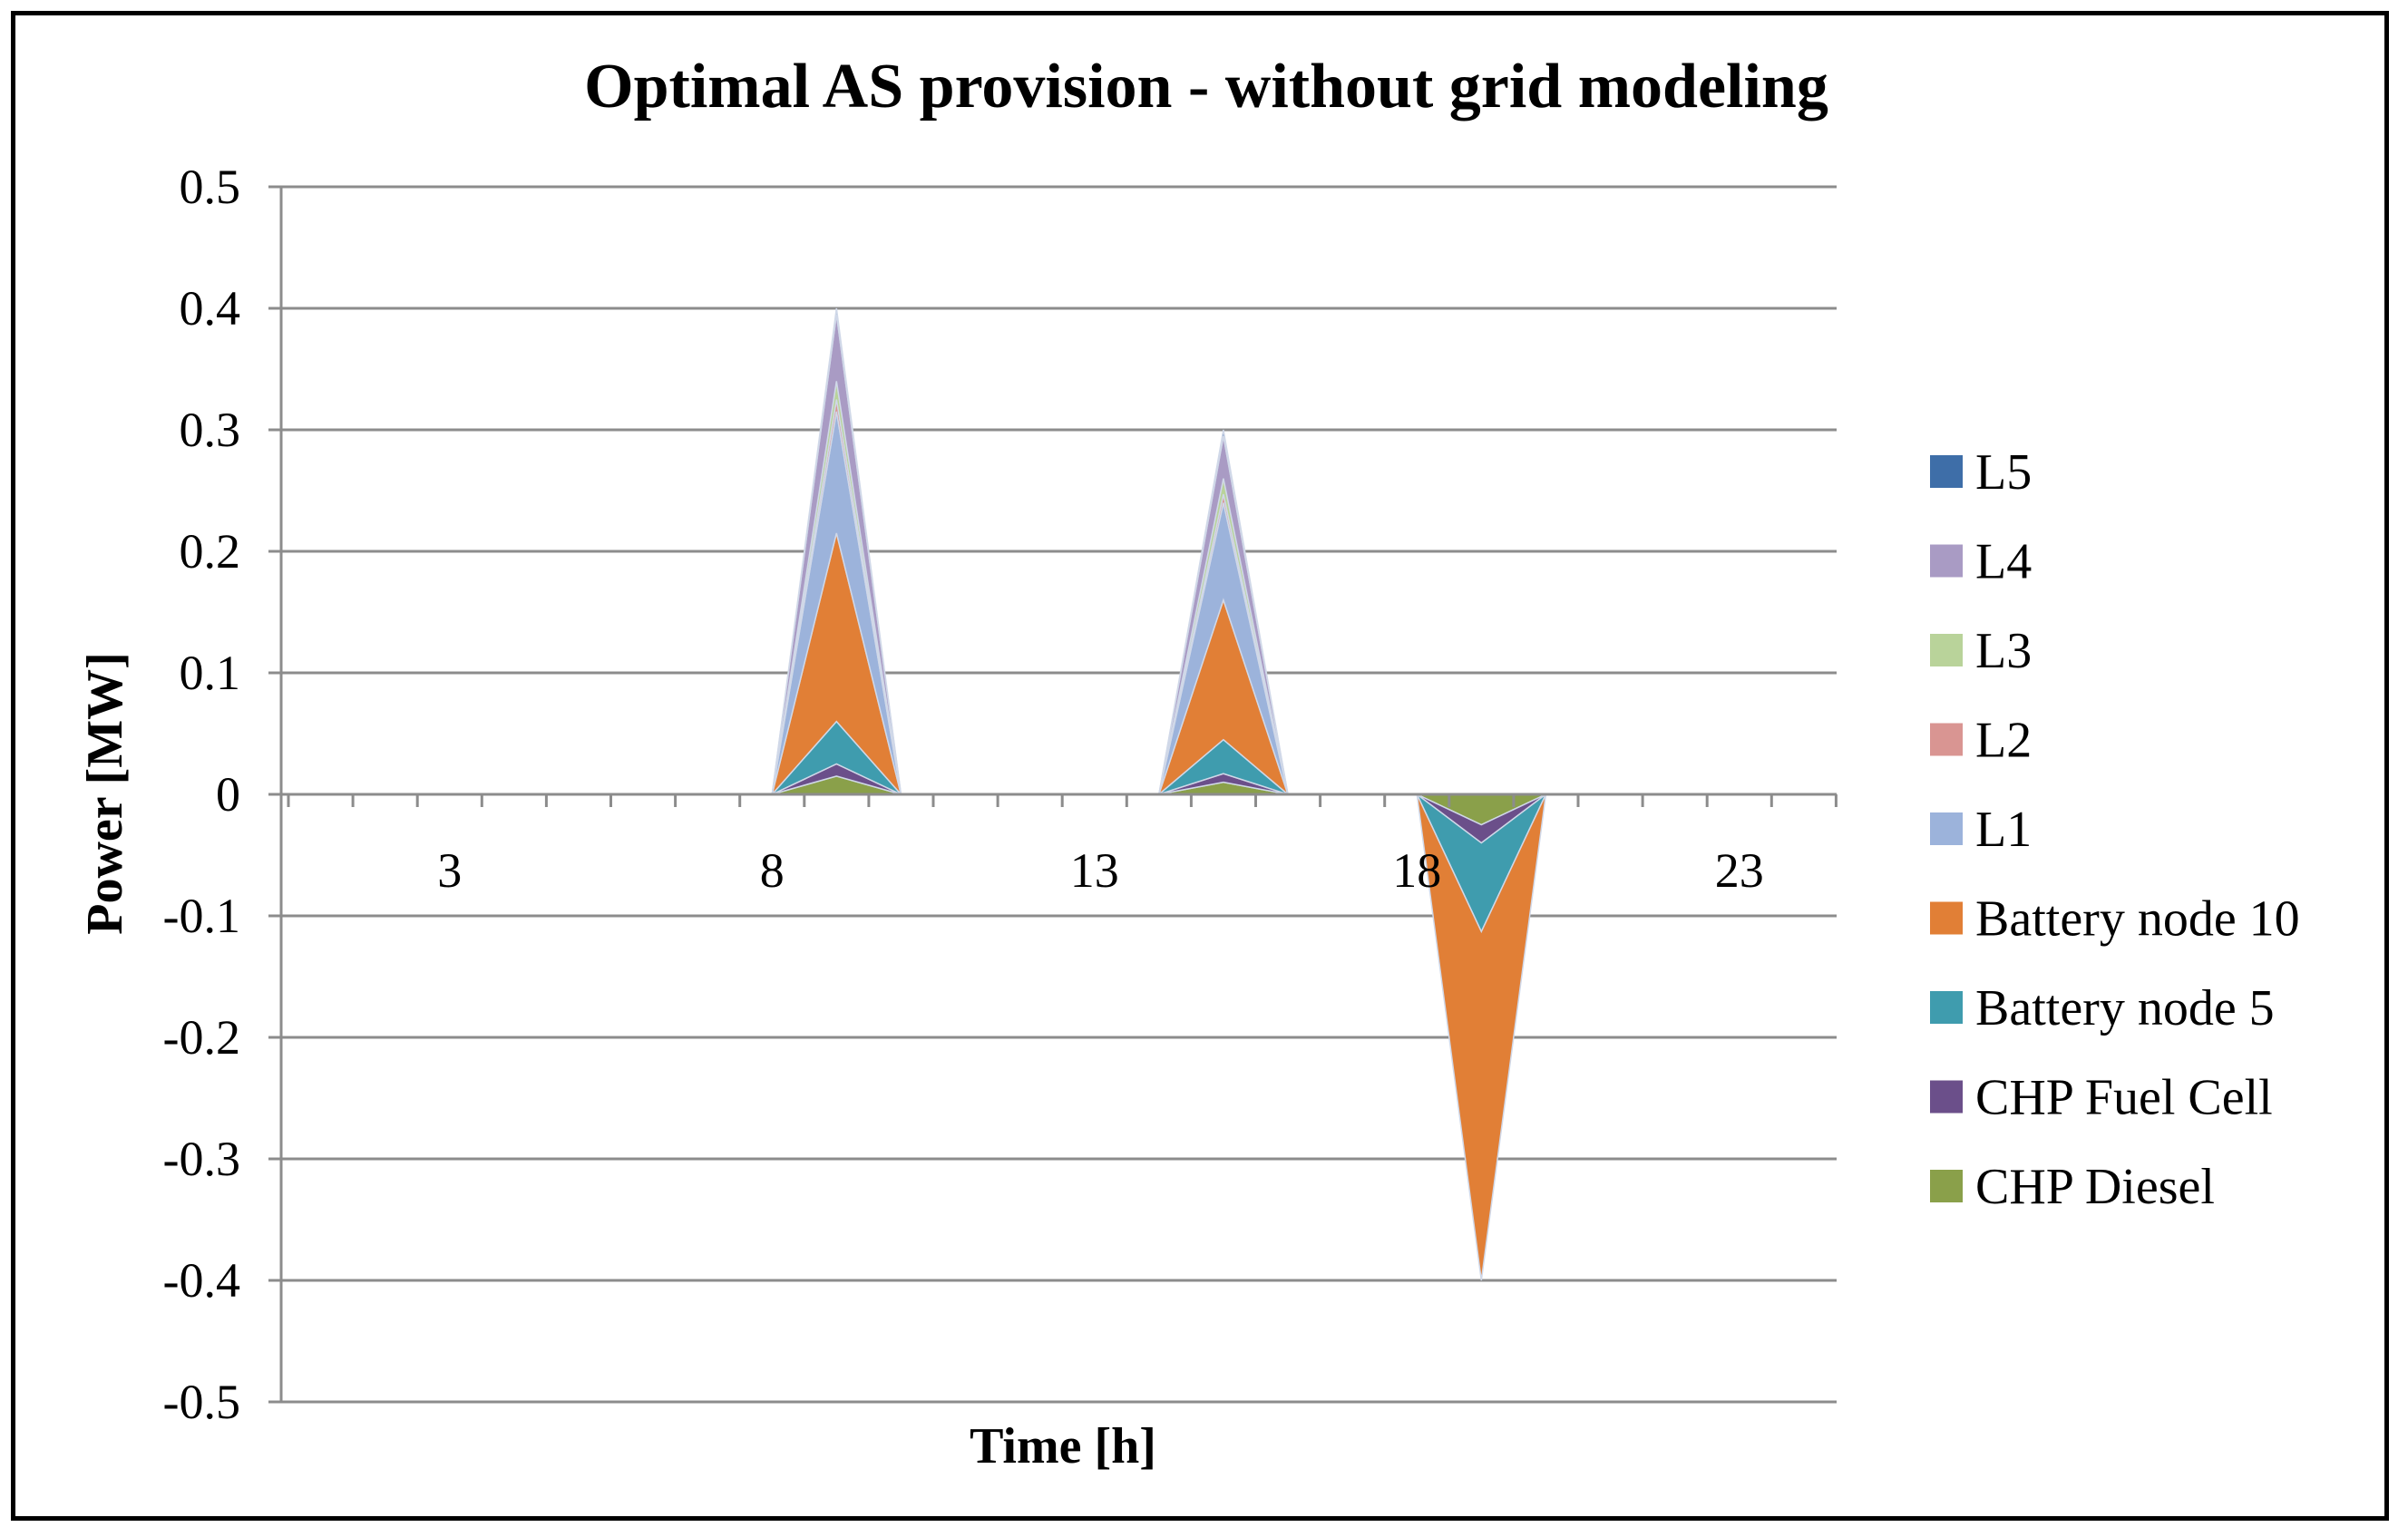 The height and width of the screenshot is (1537, 2408). I want to click on y-tick-label: -0.5, so click(201, 1402).